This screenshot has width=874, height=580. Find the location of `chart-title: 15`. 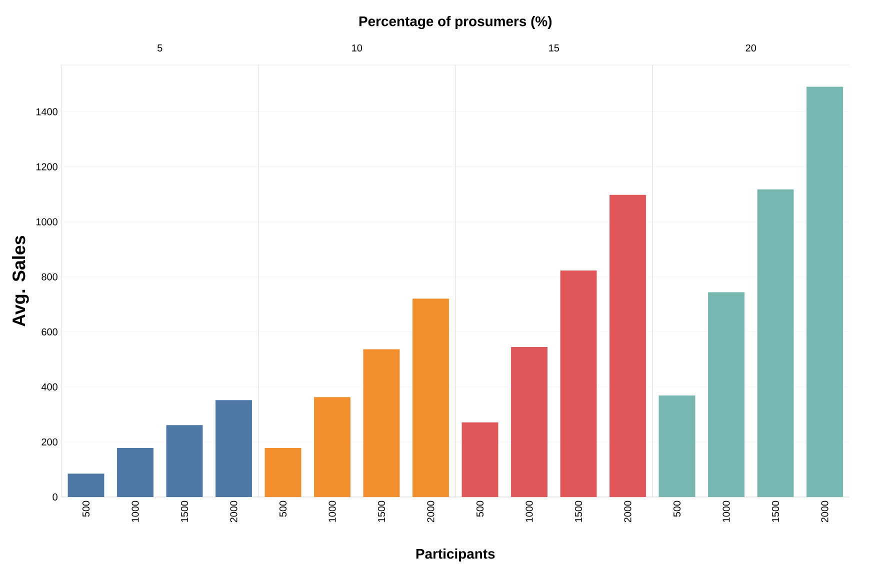

chart-title: 15 is located at coordinates (554, 48).